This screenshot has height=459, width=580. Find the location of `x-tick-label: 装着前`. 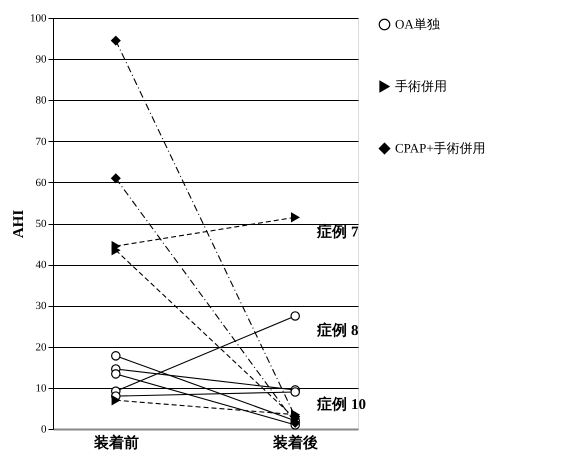

x-tick-label: 装着前 is located at coordinates (115, 443).